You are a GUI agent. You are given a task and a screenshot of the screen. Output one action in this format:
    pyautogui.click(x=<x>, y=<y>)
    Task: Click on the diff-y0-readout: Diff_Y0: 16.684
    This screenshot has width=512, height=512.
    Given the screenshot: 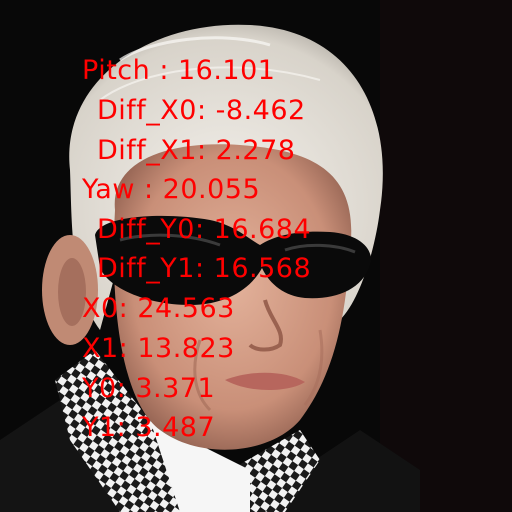 What is the action you would take?
    pyautogui.click(x=204, y=229)
    